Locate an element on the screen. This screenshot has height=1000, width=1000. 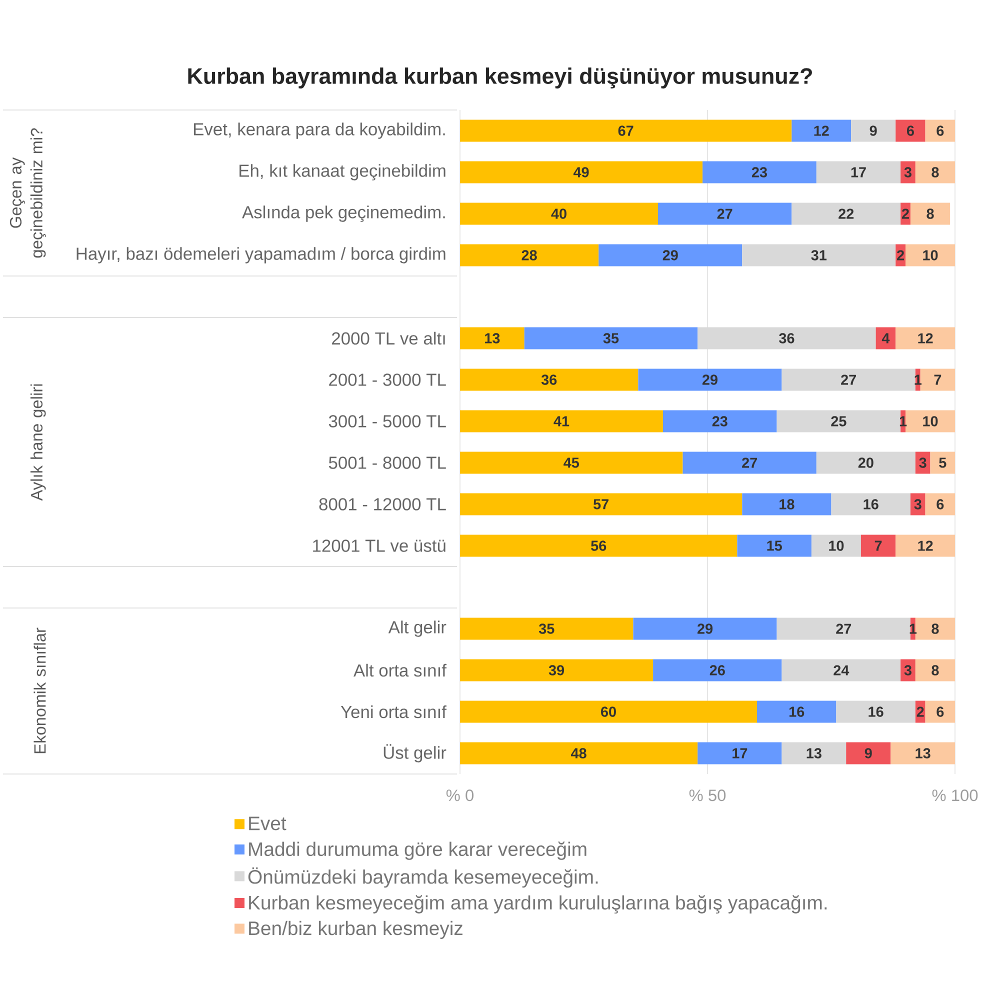
y-tick-label: 5001 - 8000 TL is located at coordinates (387, 462).